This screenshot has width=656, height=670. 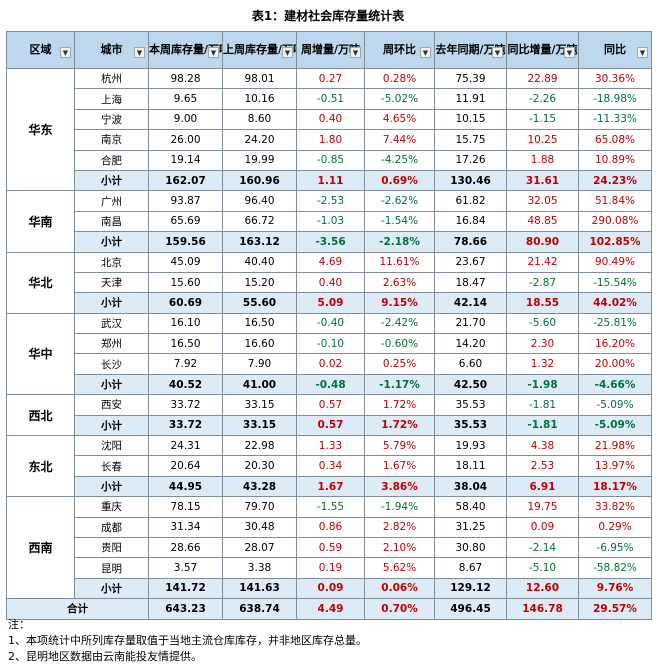 What do you see at coordinates (328, 16) in the screenshot?
I see `table-title: 表1：建材社会库存量统计表` at bounding box center [328, 16].